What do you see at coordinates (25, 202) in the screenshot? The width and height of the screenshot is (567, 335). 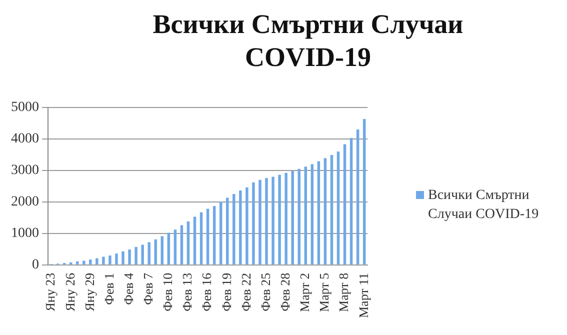 I see `y-tick-label: 2000` at bounding box center [25, 202].